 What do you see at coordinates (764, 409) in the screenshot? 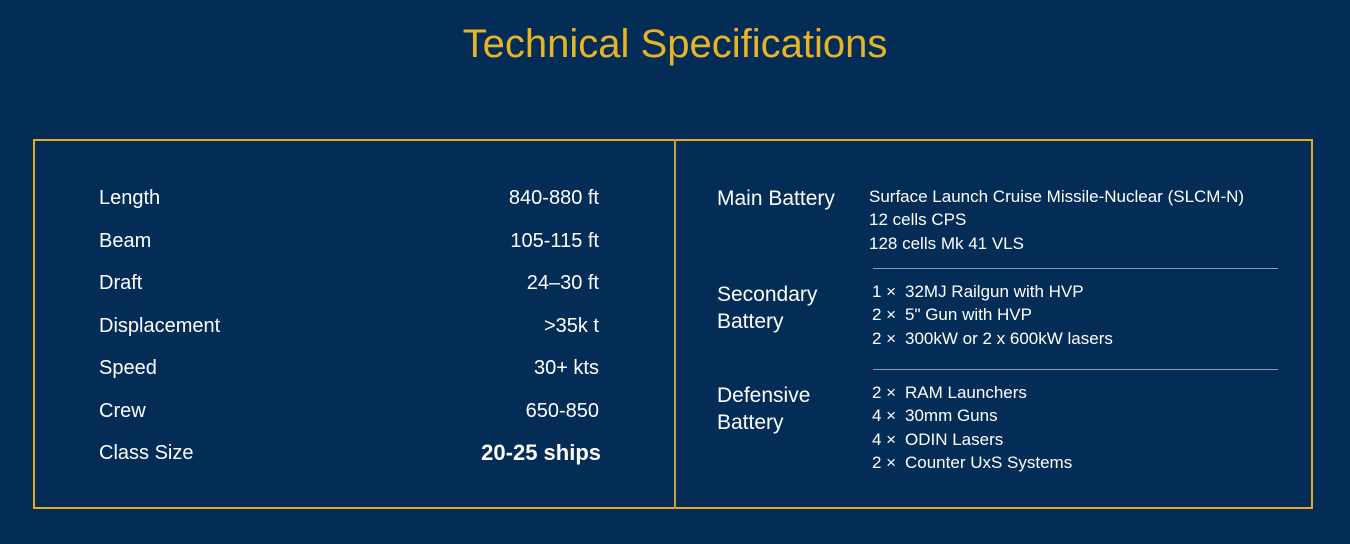
I see `section-name: Defensive Battery` at bounding box center [764, 409].